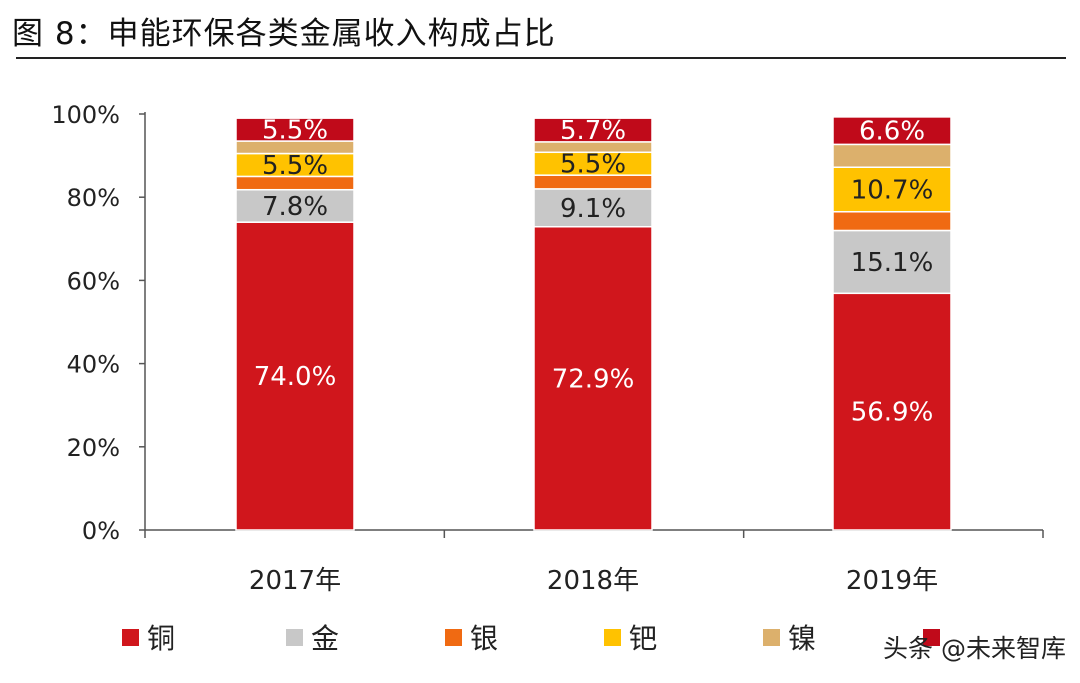  I want to click on y-tick-label: 40%, so click(93, 365).